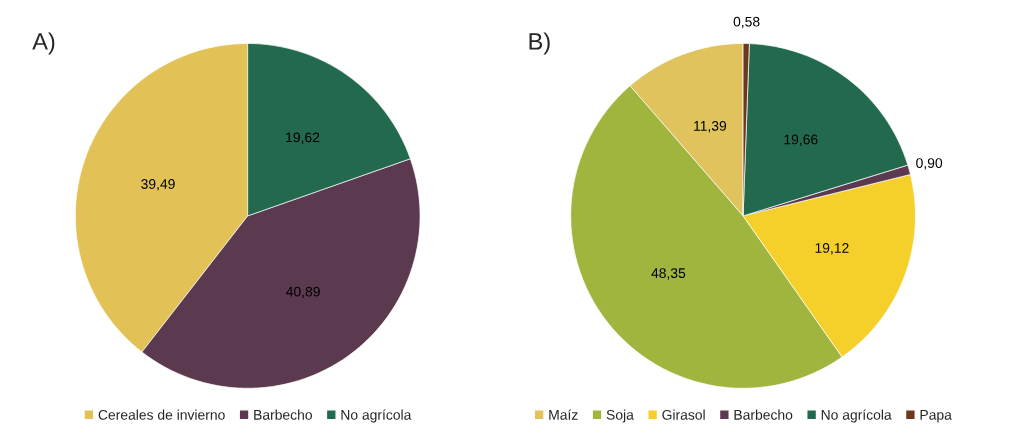  Describe the element at coordinates (746, 22) in the screenshot. I see `data-label: 0,58` at that location.